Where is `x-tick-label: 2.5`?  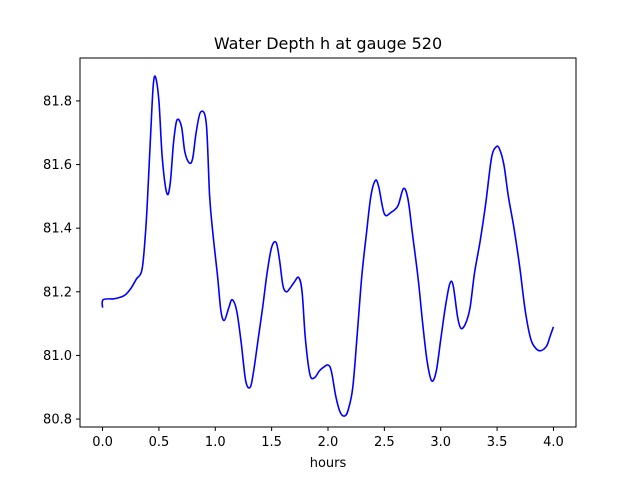
x-tick-label: 2.5 is located at coordinates (384, 442).